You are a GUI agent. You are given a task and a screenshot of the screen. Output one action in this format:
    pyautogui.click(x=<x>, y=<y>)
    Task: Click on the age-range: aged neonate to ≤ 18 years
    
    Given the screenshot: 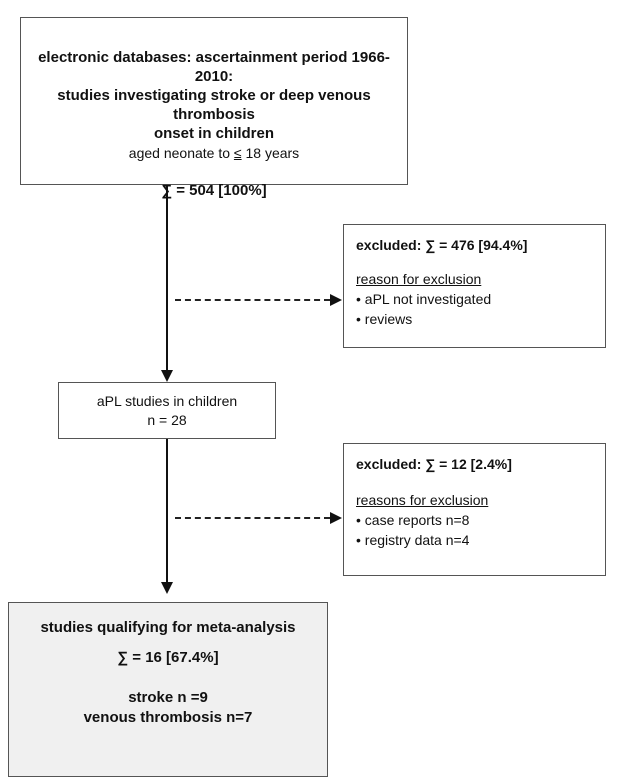 What is the action you would take?
    pyautogui.click(x=214, y=153)
    